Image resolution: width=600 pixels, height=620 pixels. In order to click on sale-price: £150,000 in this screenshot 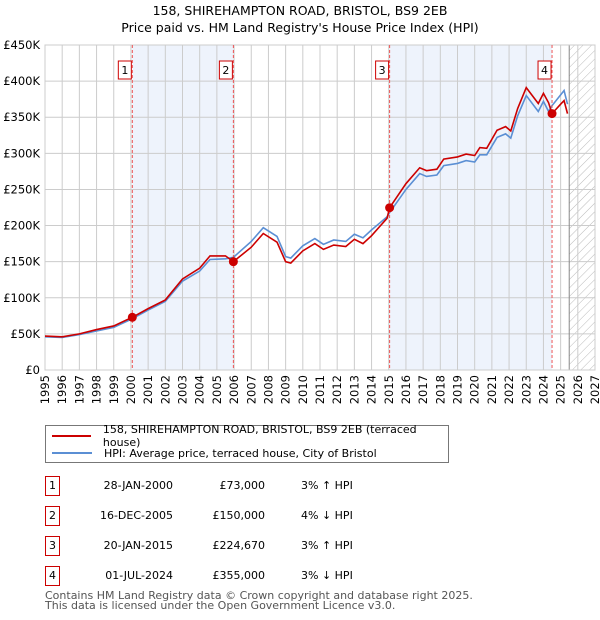, I will do `click(239, 515)`.